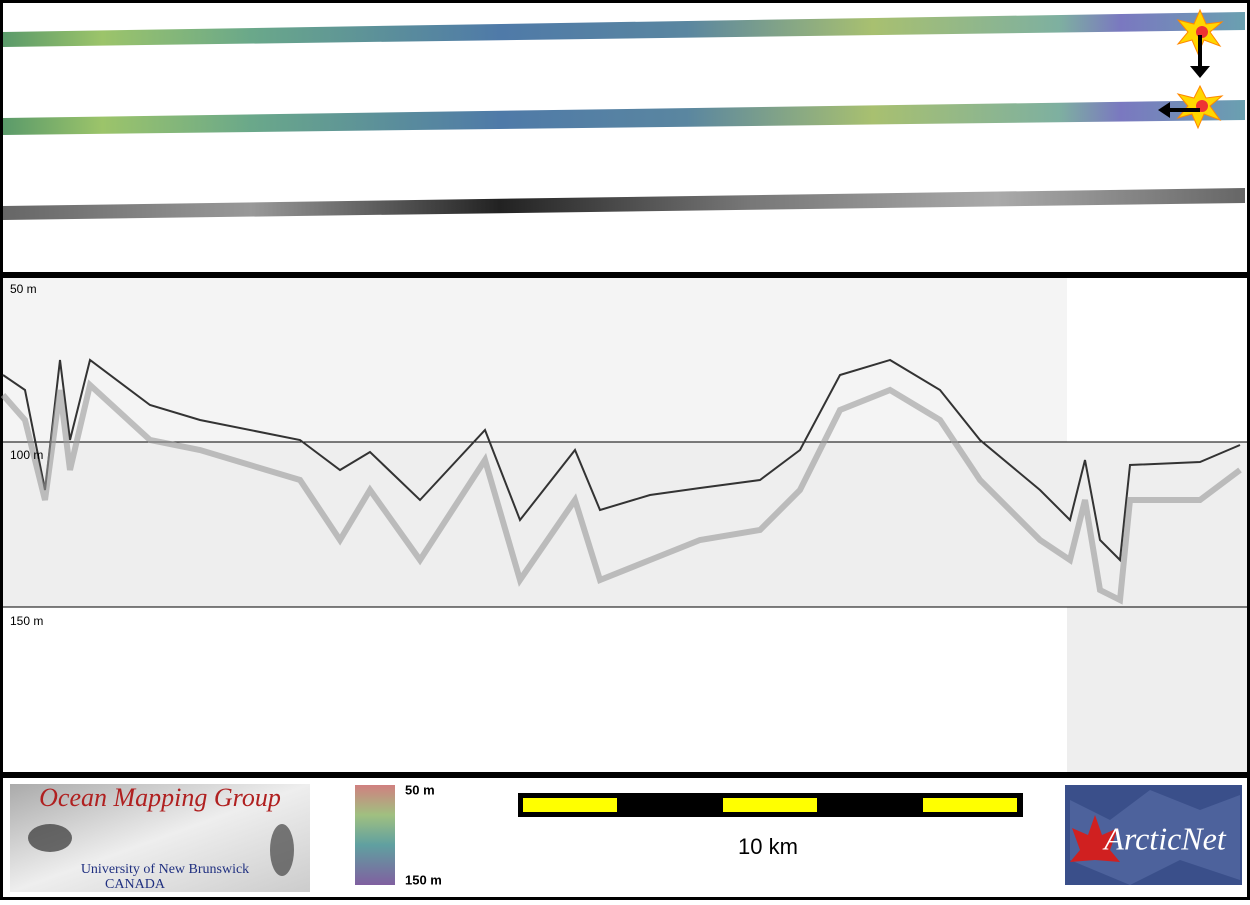 The width and height of the screenshot is (1250, 905). I want to click on backscatter-strip, so click(624, 204).